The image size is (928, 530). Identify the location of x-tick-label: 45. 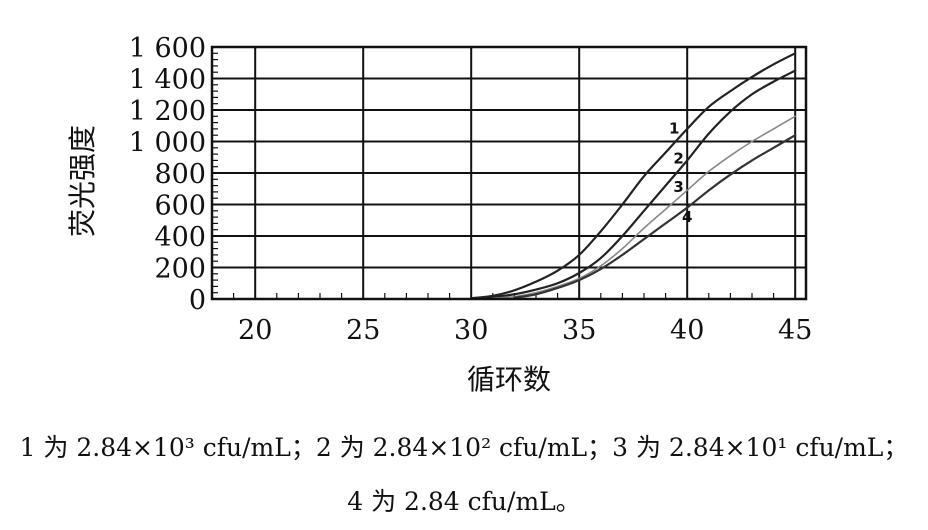
(795, 330).